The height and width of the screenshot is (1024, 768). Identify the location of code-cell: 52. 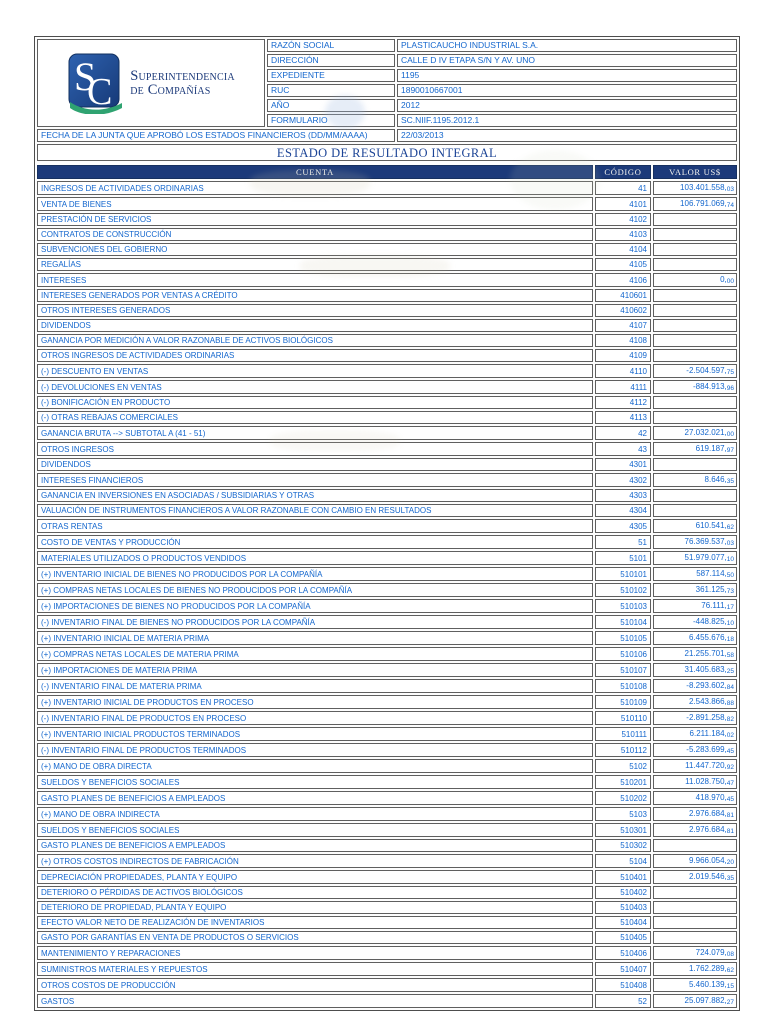
(623, 1001).